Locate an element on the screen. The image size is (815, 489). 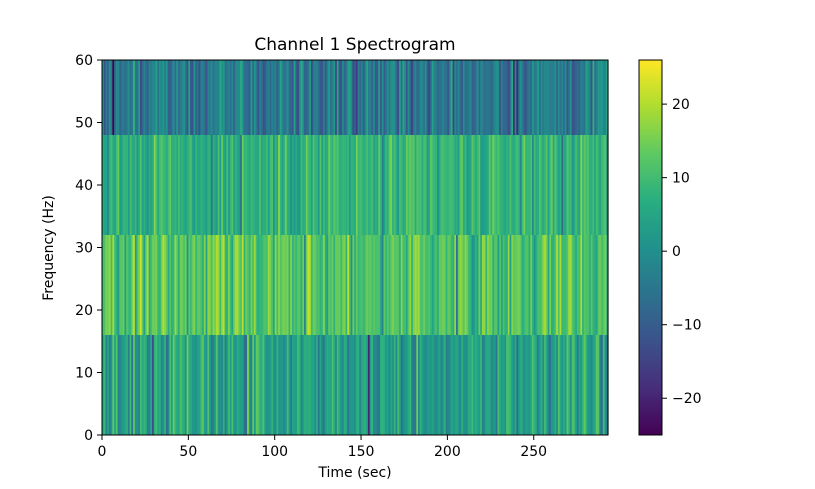
x-tick-label: 50 is located at coordinates (188, 452).